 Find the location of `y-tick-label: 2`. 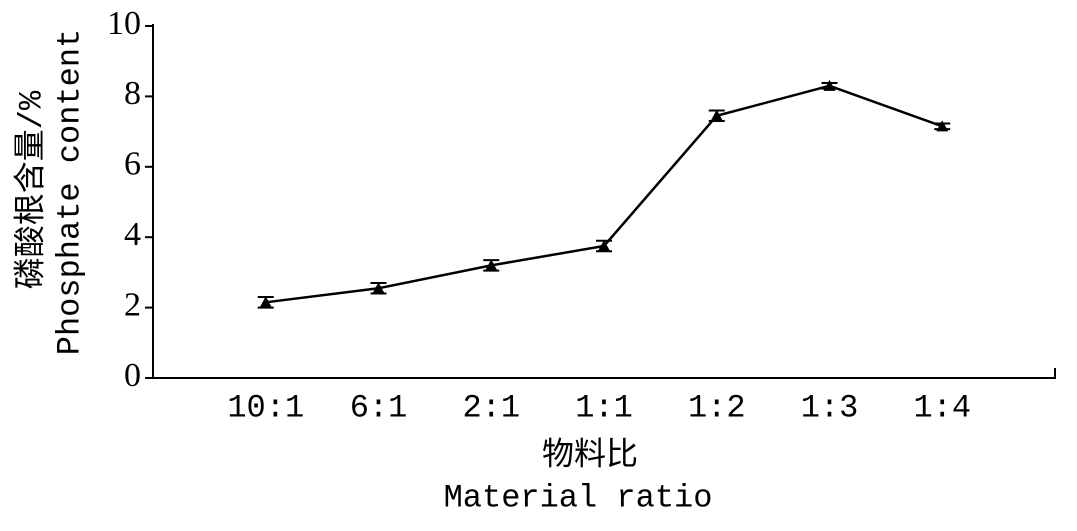

y-tick-label: 2 is located at coordinates (132, 304).